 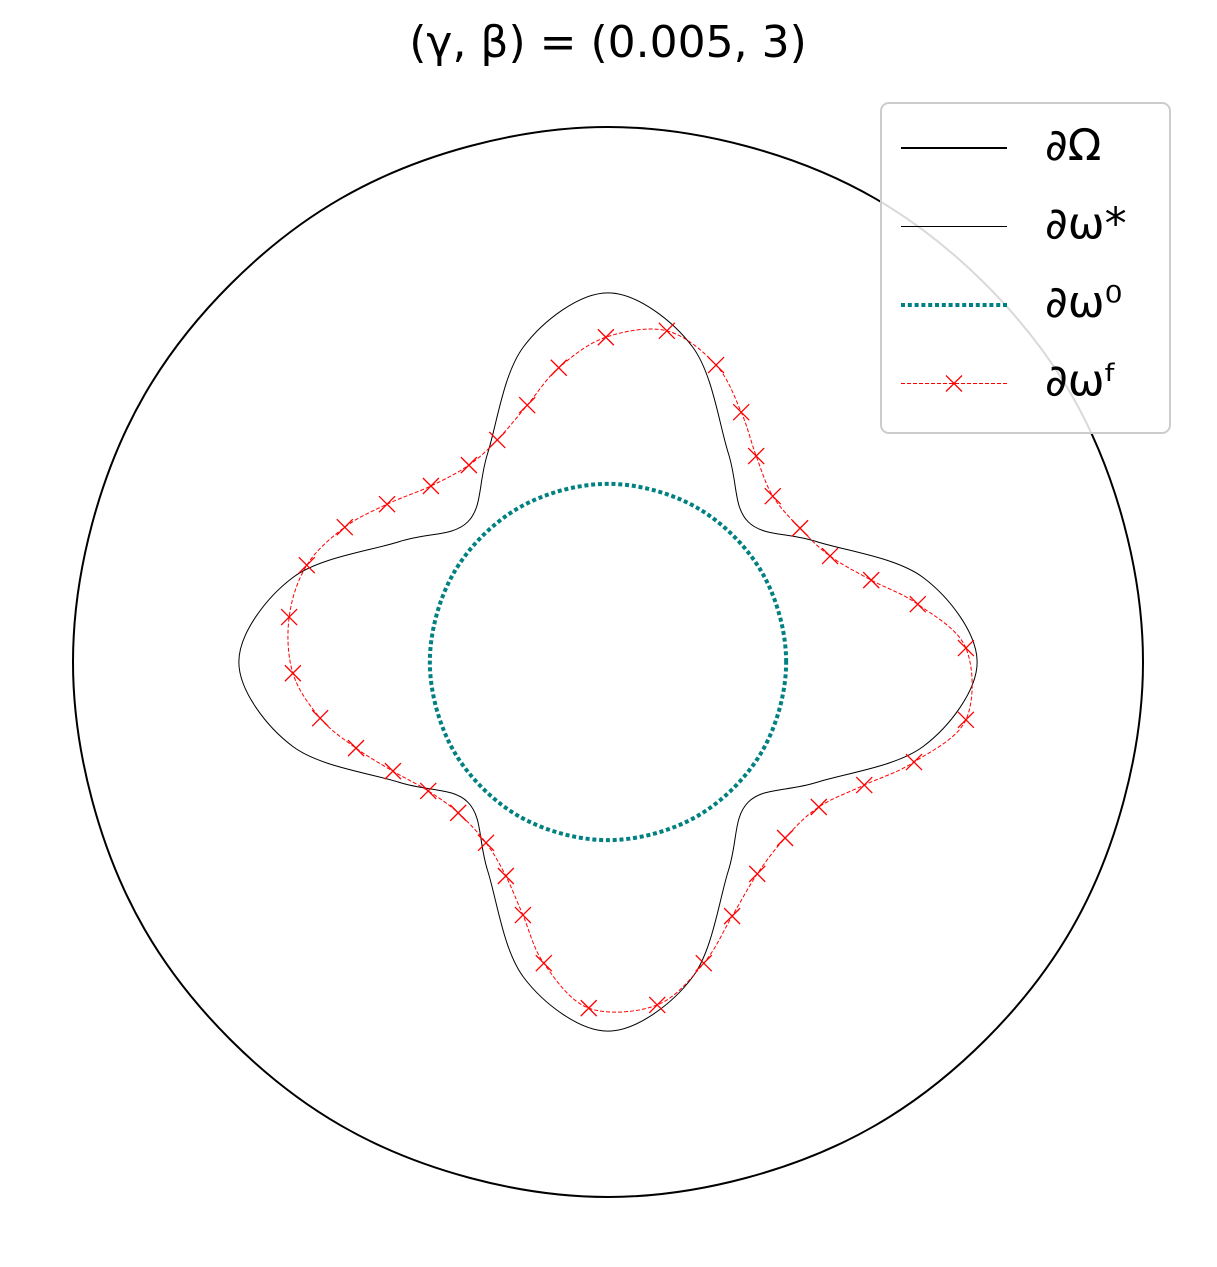 What do you see at coordinates (1073, 145) in the screenshot?
I see `legend-label: ∂Ω` at bounding box center [1073, 145].